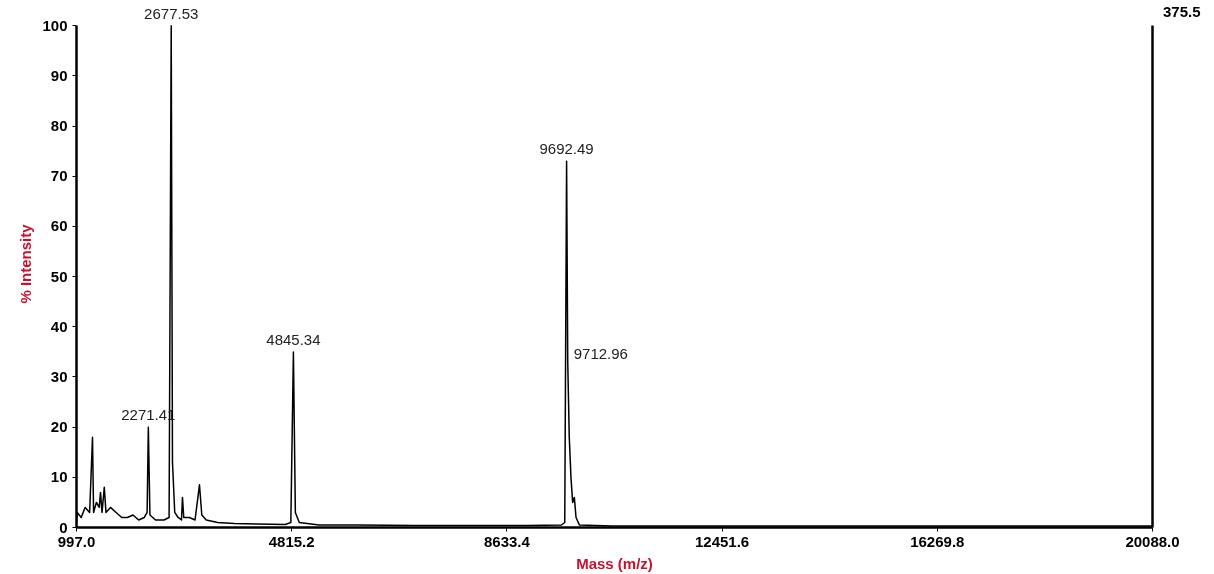  Describe the element at coordinates (1181, 11) in the screenshot. I see `text: 375.5` at that location.